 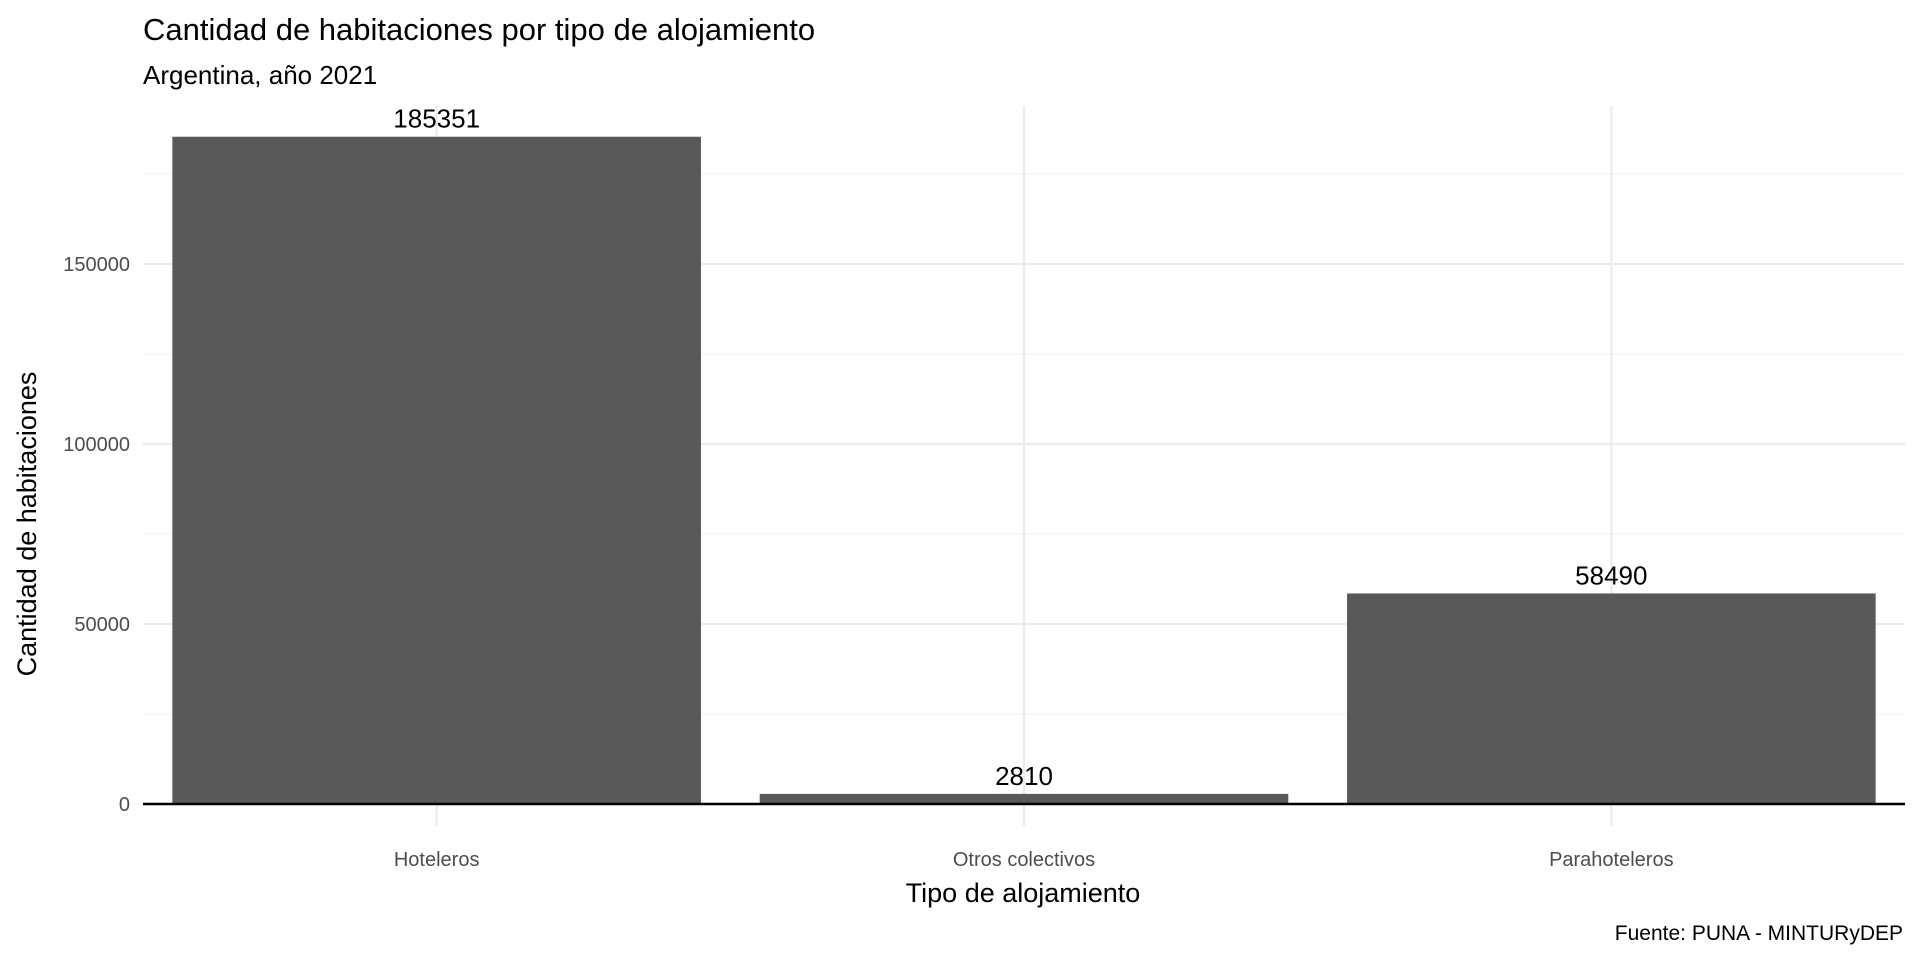 What do you see at coordinates (102, 625) in the screenshot?
I see `y-tick-label: 50000` at bounding box center [102, 625].